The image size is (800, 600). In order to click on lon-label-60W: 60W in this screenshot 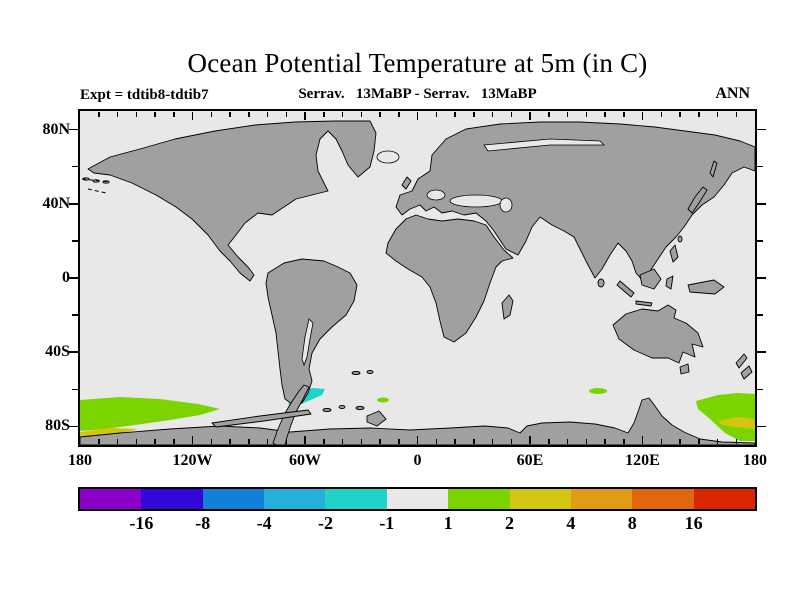, I will do `click(305, 460)`.